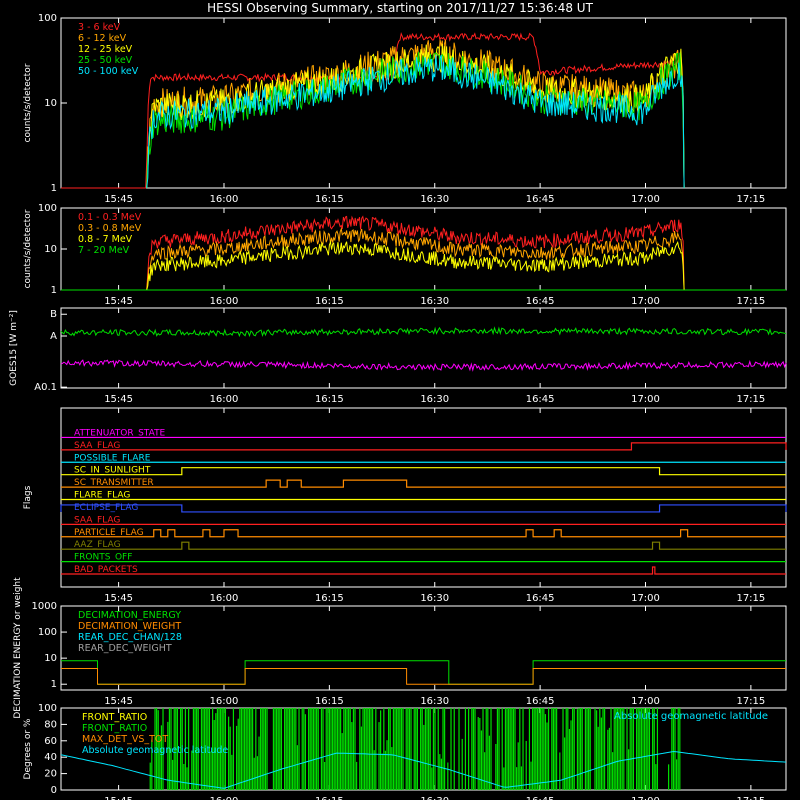 The width and height of the screenshot is (800, 800). Describe the element at coordinates (750, 598) in the screenshot. I see `x-tick-label-3-6: 17:15` at that location.